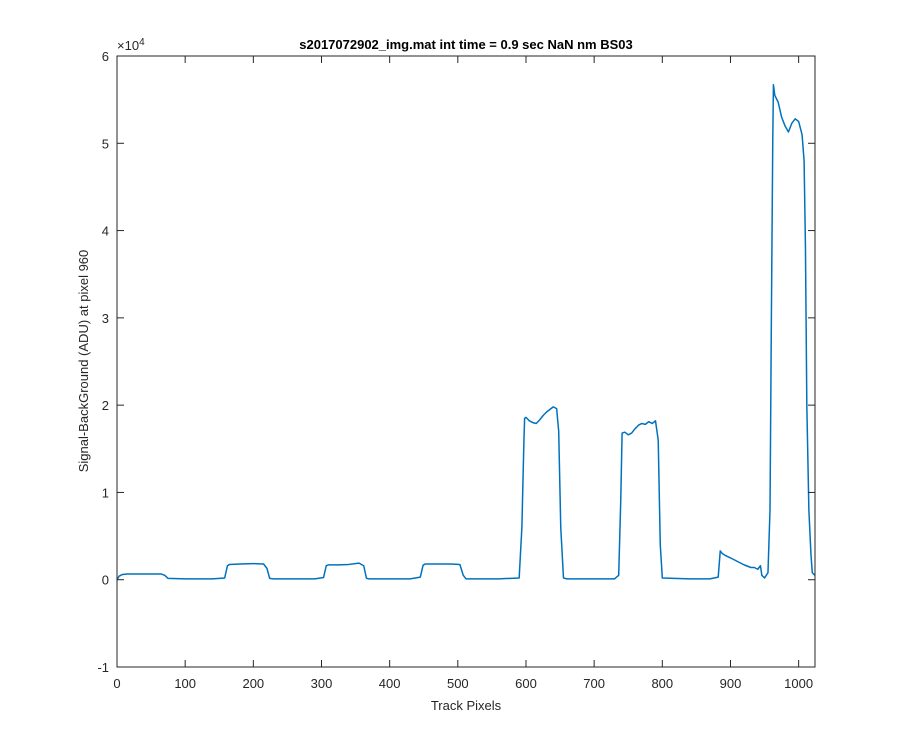 The height and width of the screenshot is (750, 900). I want to click on x-tick-label: 800, so click(662, 683).